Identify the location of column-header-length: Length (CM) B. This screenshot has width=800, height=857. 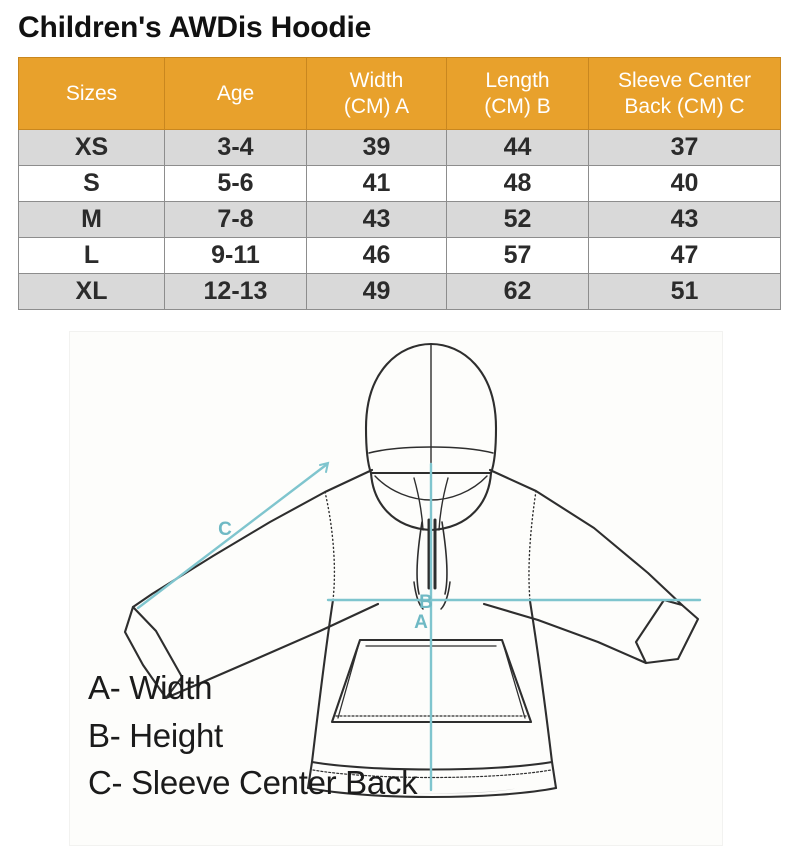
(517, 93).